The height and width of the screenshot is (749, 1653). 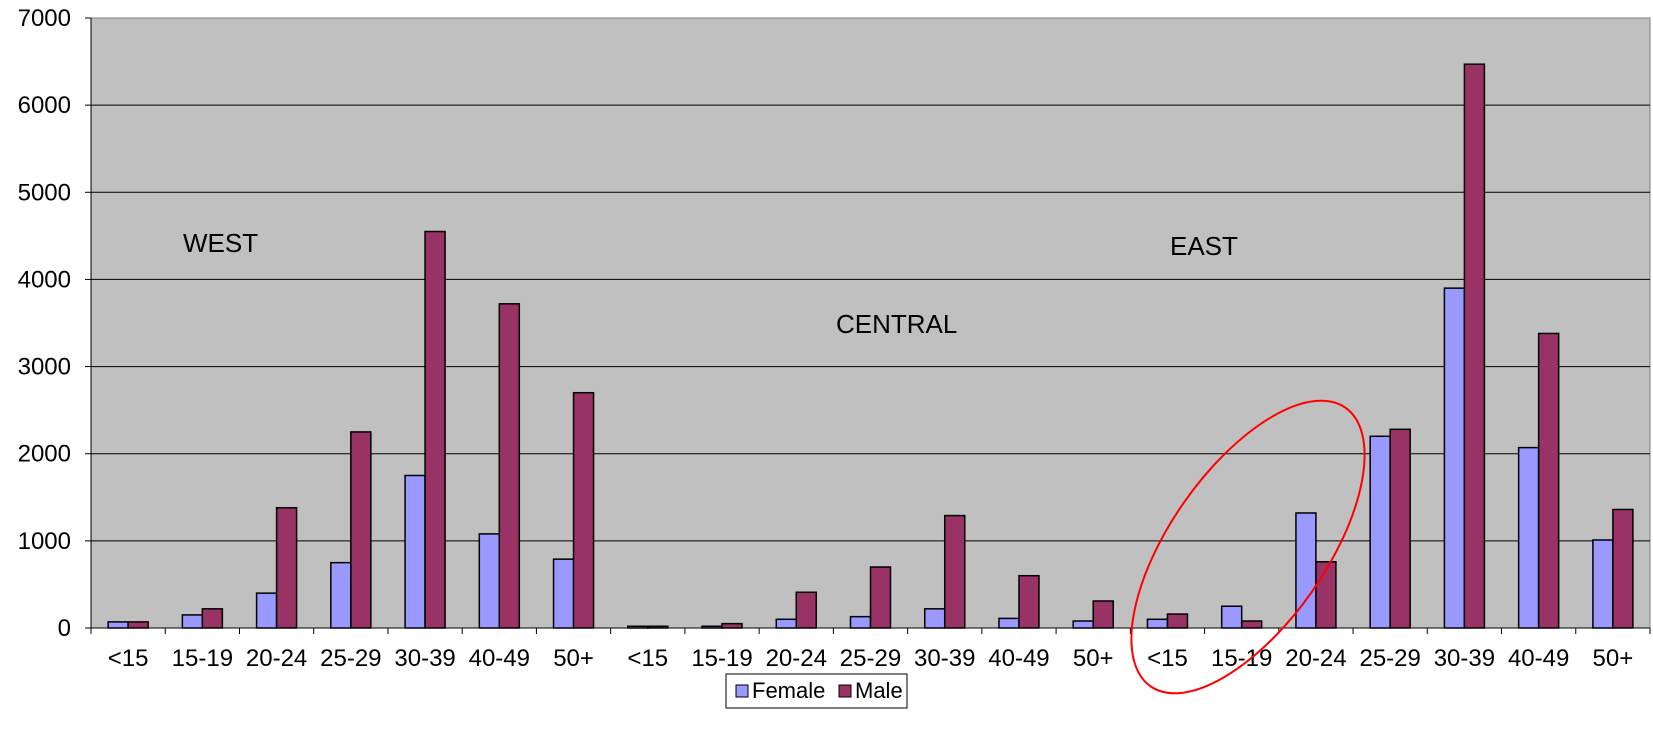 I want to click on region-label-central: CENTRAL, so click(x=896, y=324).